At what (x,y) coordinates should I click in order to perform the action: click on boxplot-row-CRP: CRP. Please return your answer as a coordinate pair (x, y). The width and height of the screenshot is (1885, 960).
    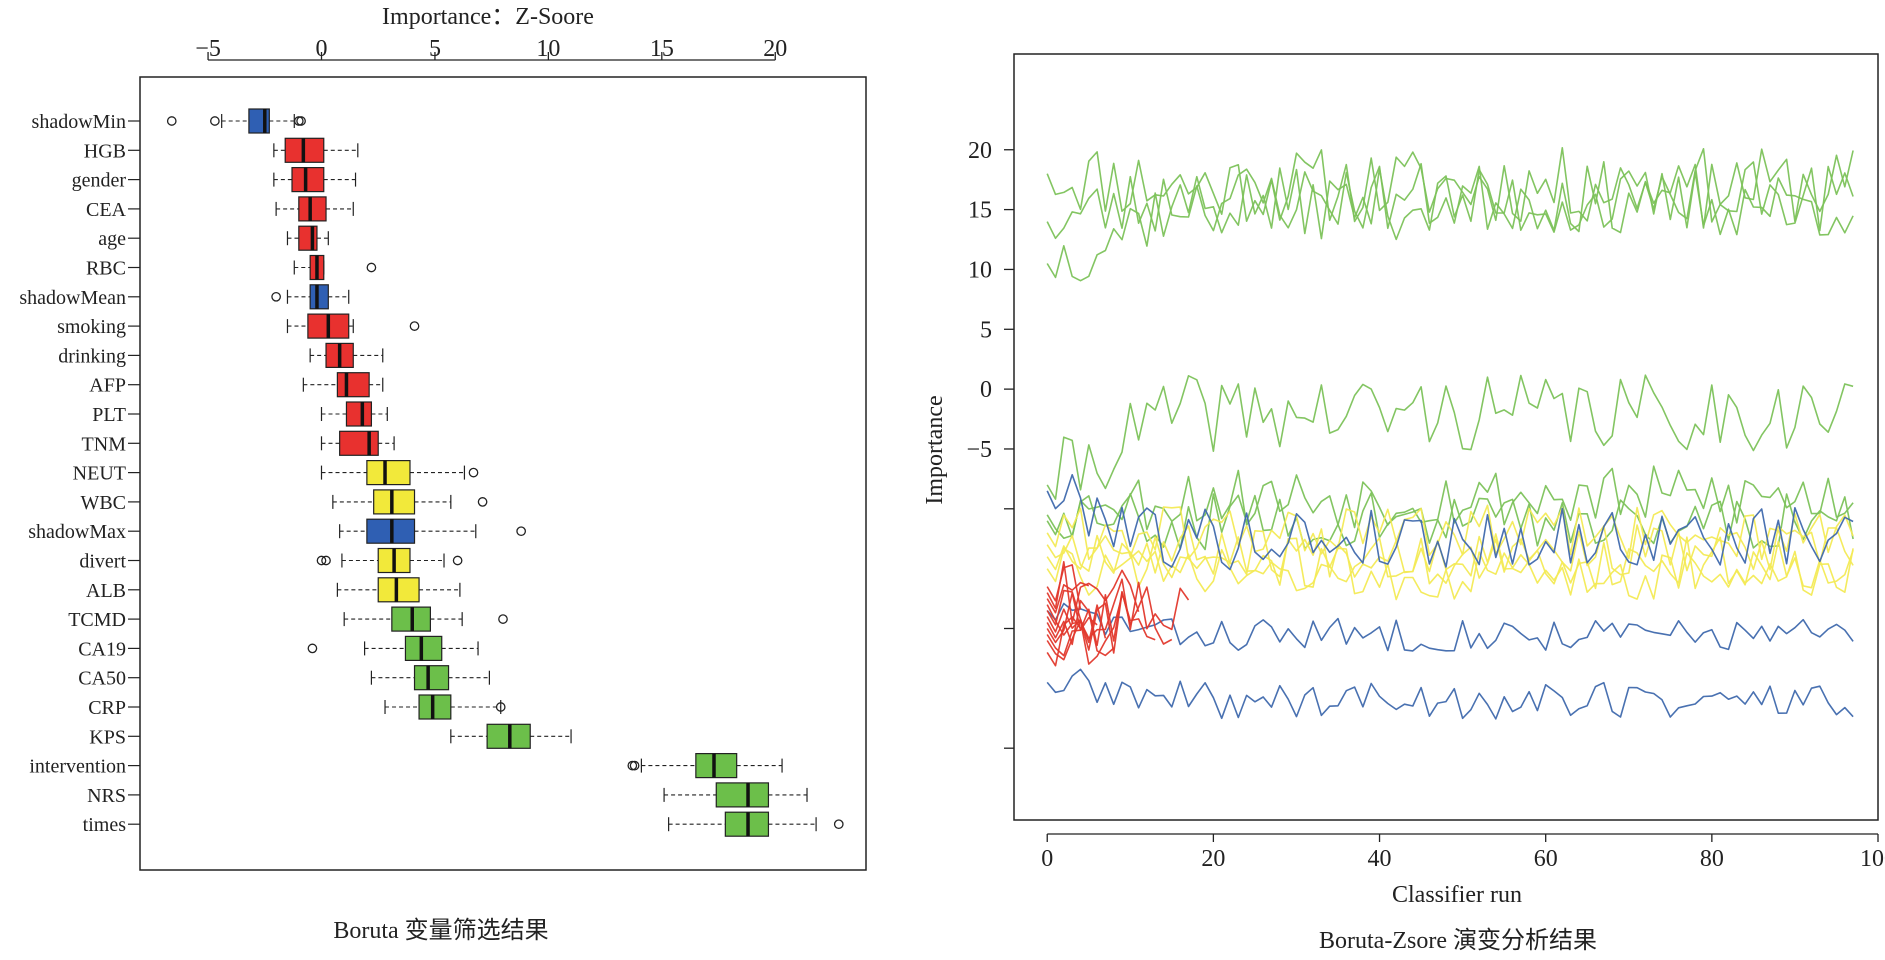
    Looking at the image, I should click on (297, 707).